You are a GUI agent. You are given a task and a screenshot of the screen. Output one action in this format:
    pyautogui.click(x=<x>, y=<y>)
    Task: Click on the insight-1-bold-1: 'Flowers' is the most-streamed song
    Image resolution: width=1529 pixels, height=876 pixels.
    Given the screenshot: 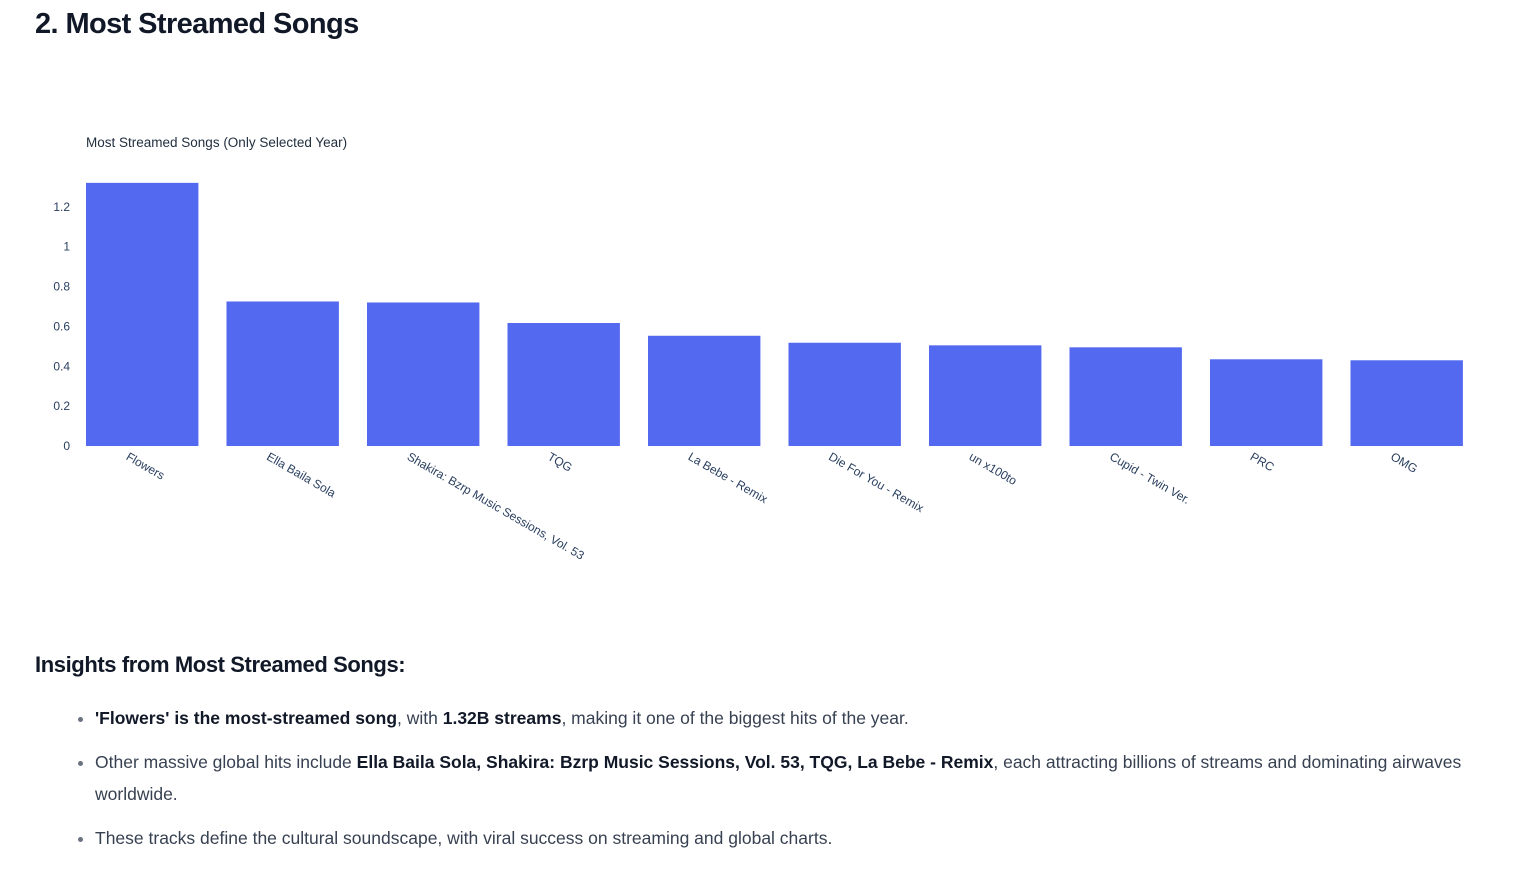 What is the action you would take?
    pyautogui.click(x=246, y=718)
    